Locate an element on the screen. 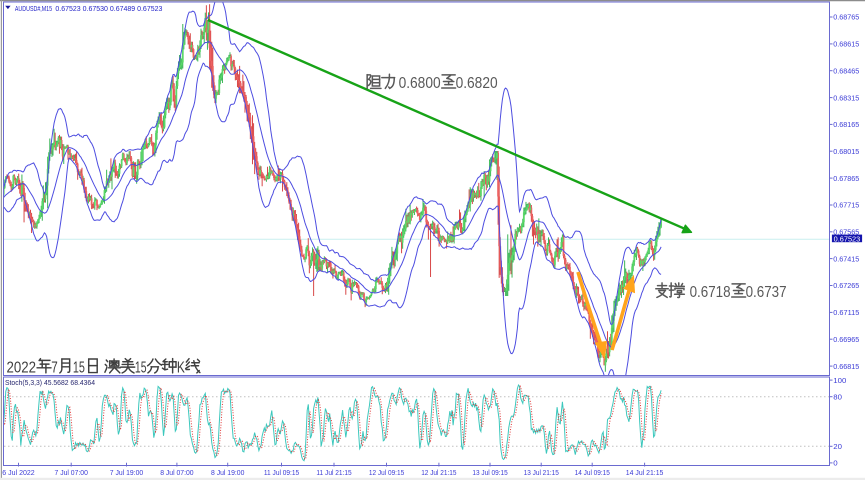 This screenshot has width=865, height=485. svg-text: 0.67865 is located at coordinates (846, 178).